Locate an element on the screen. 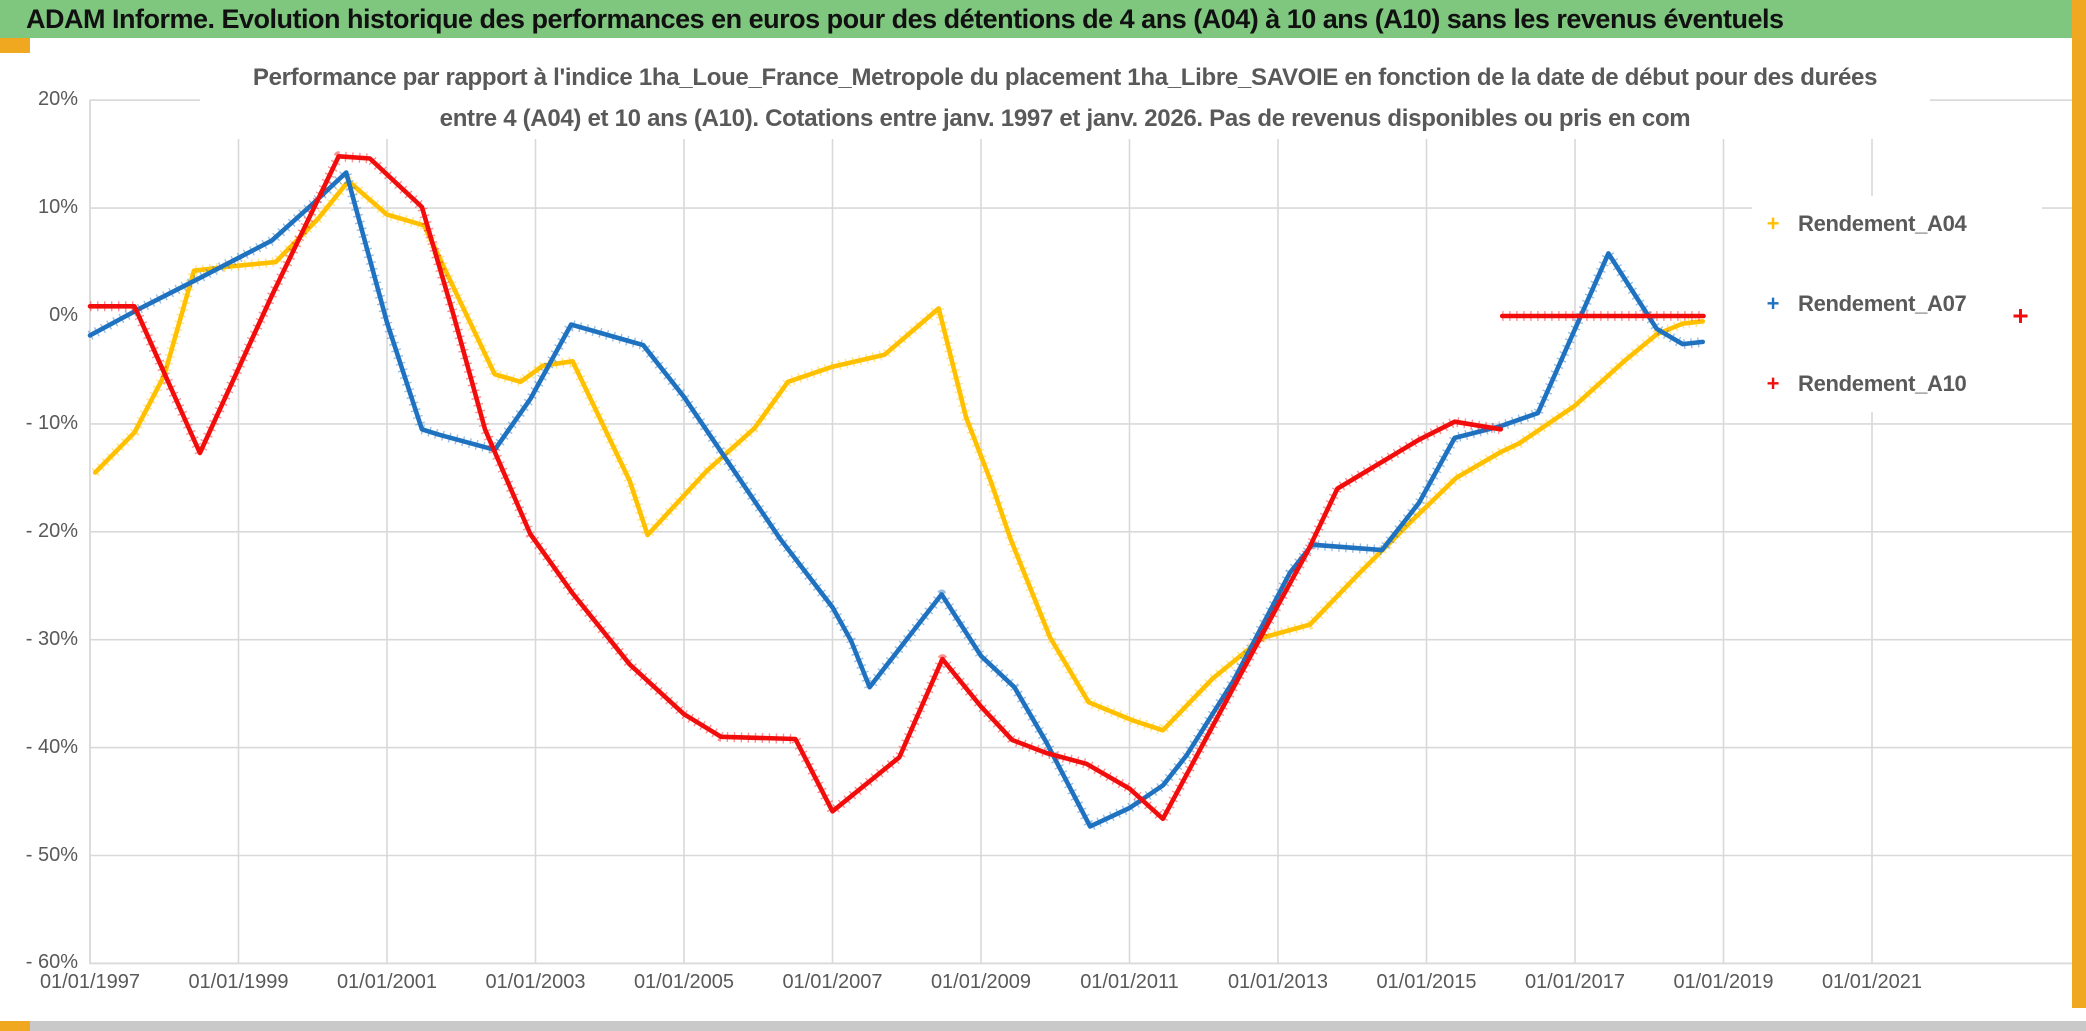  legend-label: Rendement_A10 is located at coordinates (1882, 383).